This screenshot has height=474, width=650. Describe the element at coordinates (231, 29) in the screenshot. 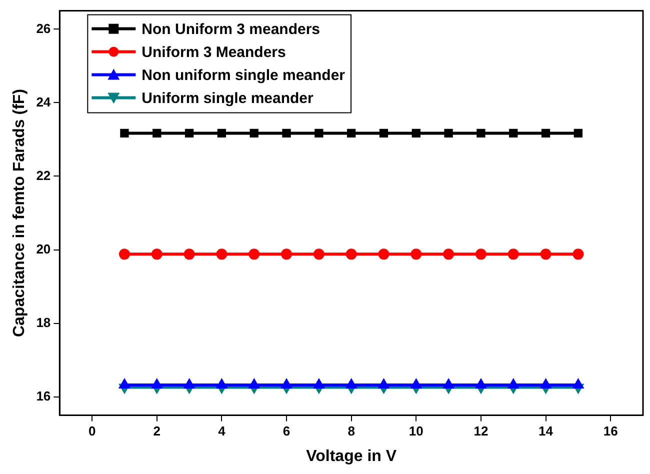

I see `legend-label: Non Uniform 3 meanders` at that location.